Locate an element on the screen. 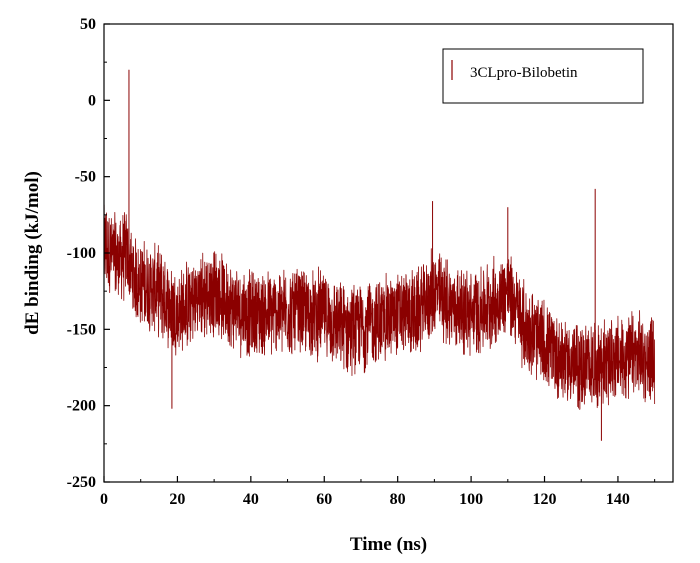  legend: 3CLpro-Bilobetin is located at coordinates (543, 76).